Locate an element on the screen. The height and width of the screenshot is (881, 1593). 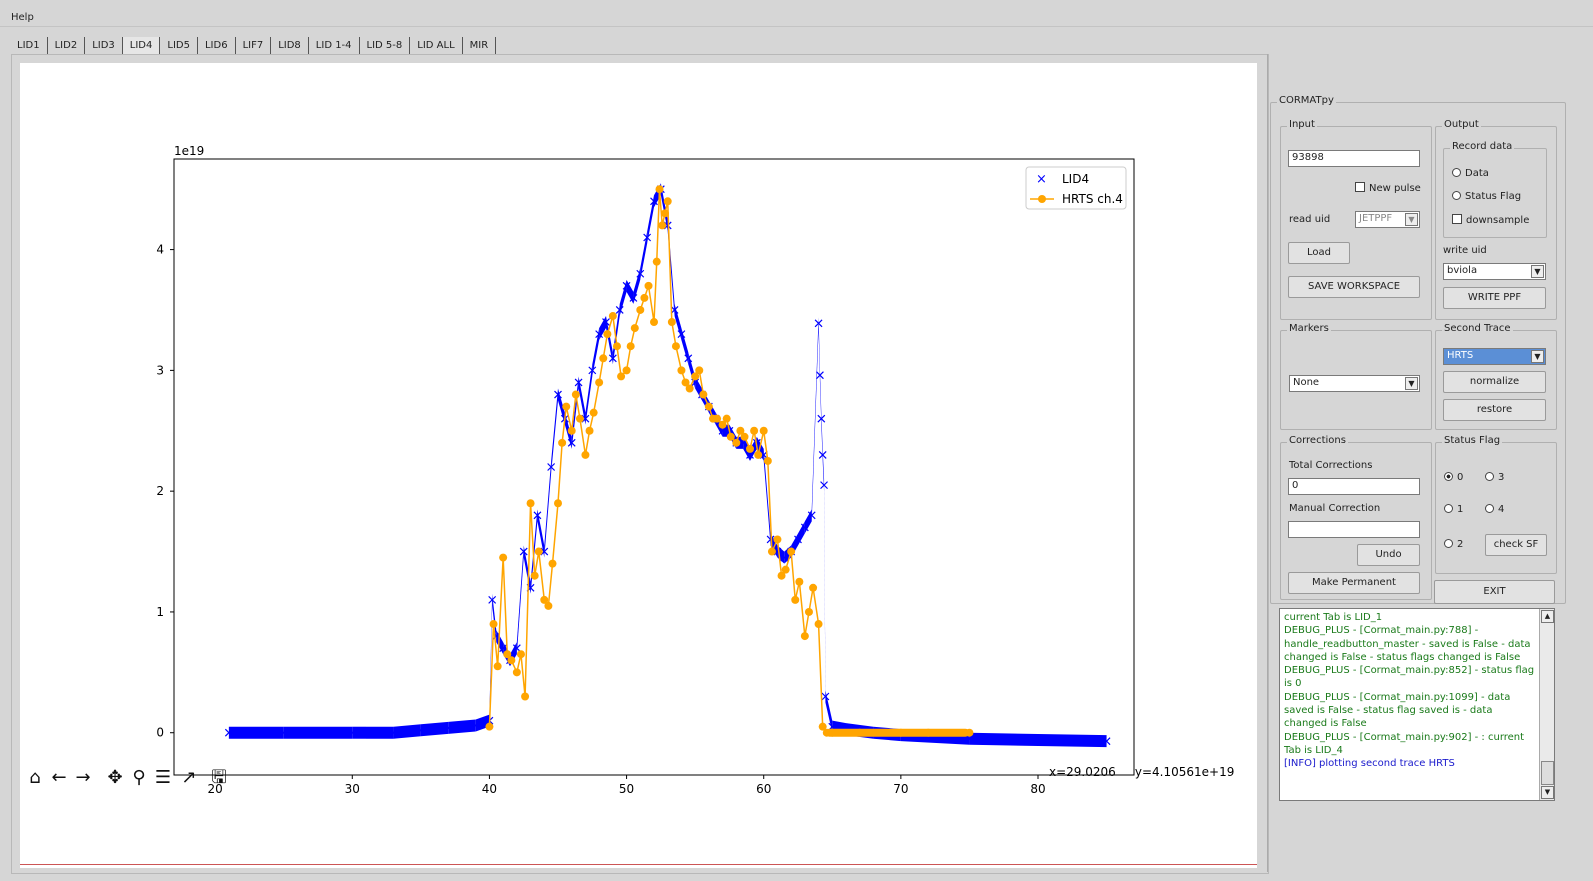
tab-mir: MIR is located at coordinates (479, 45).